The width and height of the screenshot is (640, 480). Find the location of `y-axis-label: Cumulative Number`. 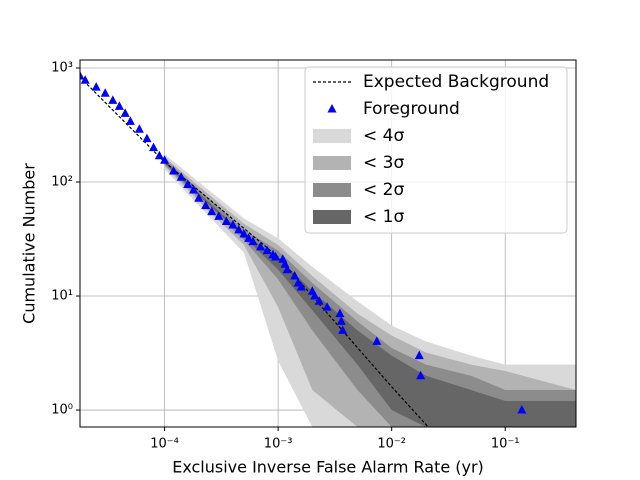

y-axis-label: Cumulative Number is located at coordinates (29, 243).